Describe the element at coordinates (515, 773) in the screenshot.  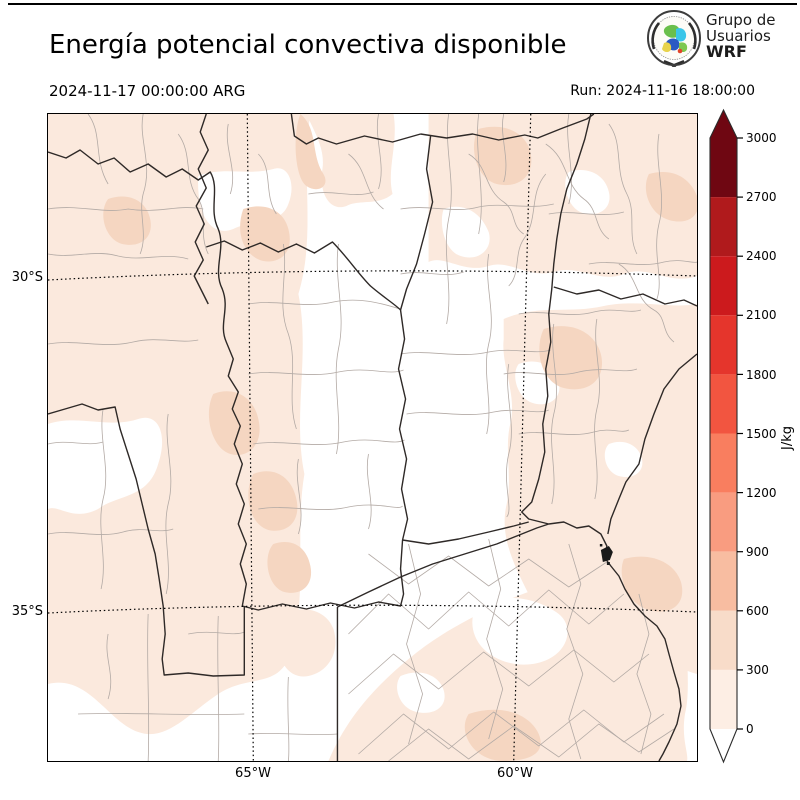
I see `lon-label-60w: 60°W` at that location.